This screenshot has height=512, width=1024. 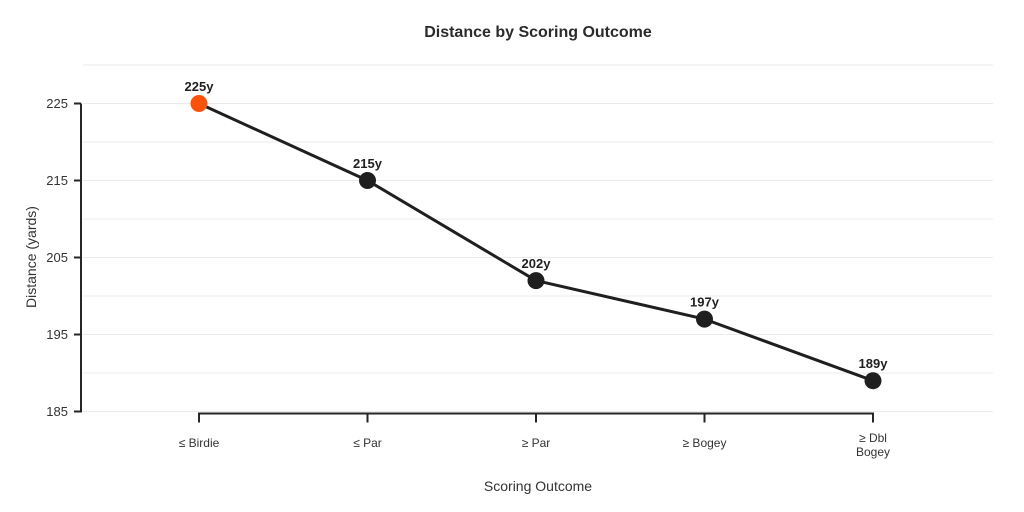 I want to click on y-tick-label: 215, so click(x=57, y=180).